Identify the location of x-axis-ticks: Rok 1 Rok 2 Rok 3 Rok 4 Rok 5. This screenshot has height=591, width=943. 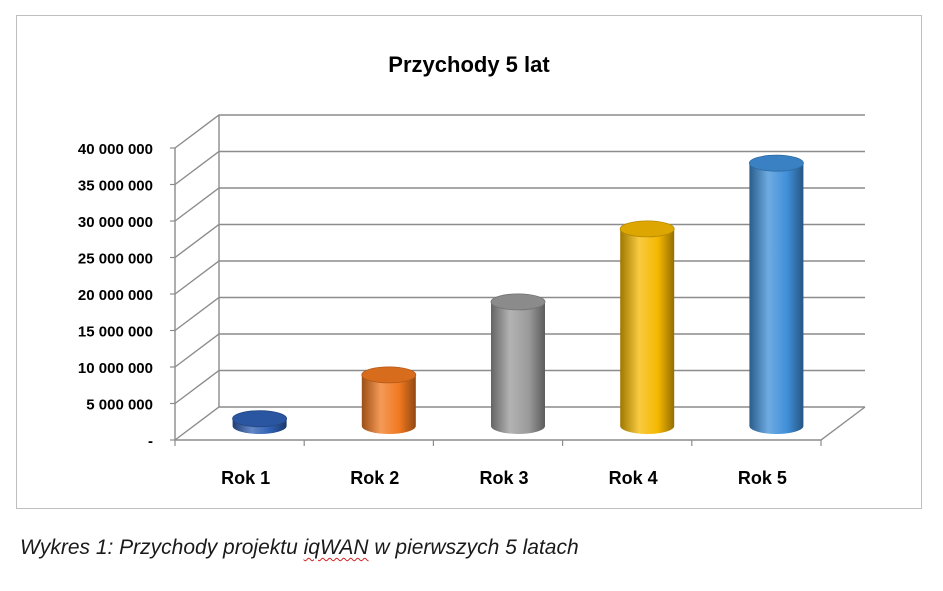
(498, 464).